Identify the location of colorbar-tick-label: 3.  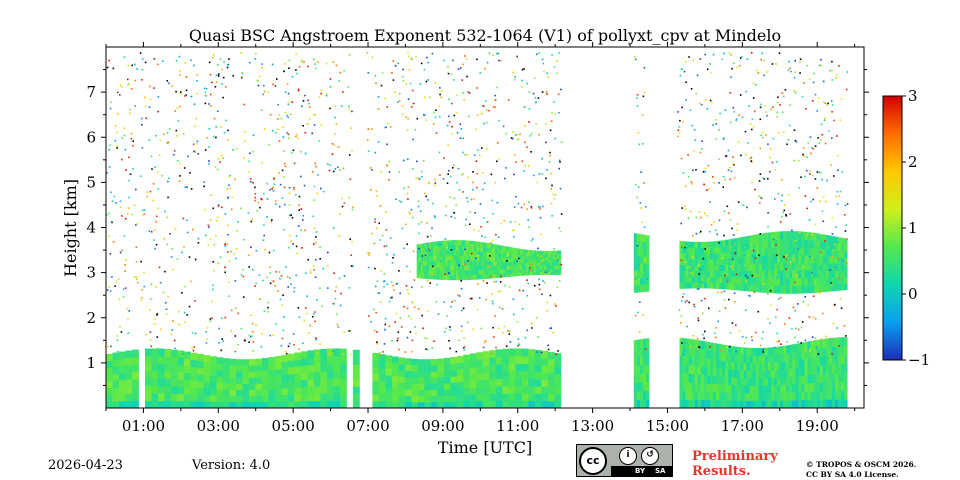
(913, 96).